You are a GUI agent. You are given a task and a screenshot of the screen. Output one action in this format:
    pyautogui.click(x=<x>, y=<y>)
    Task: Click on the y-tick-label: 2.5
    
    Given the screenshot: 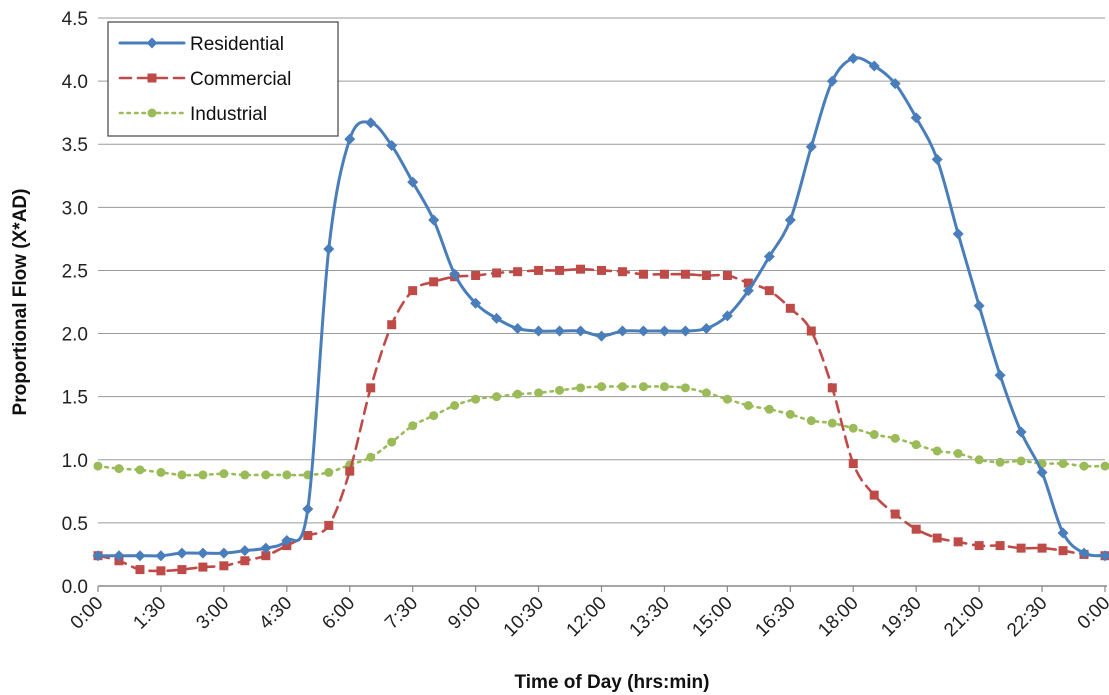 What is the action you would take?
    pyautogui.click(x=75, y=271)
    